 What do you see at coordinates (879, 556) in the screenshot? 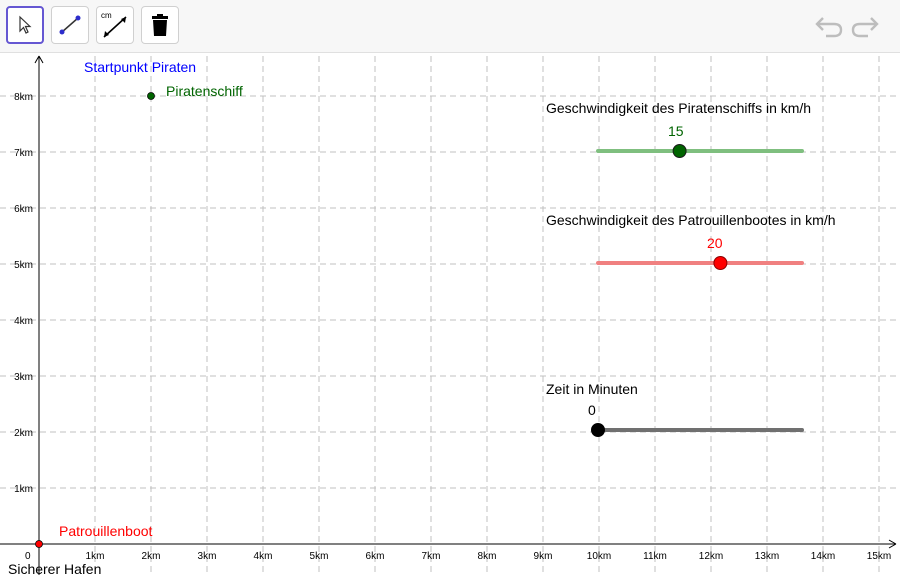
I see `x-tick-label: 15km` at bounding box center [879, 556].